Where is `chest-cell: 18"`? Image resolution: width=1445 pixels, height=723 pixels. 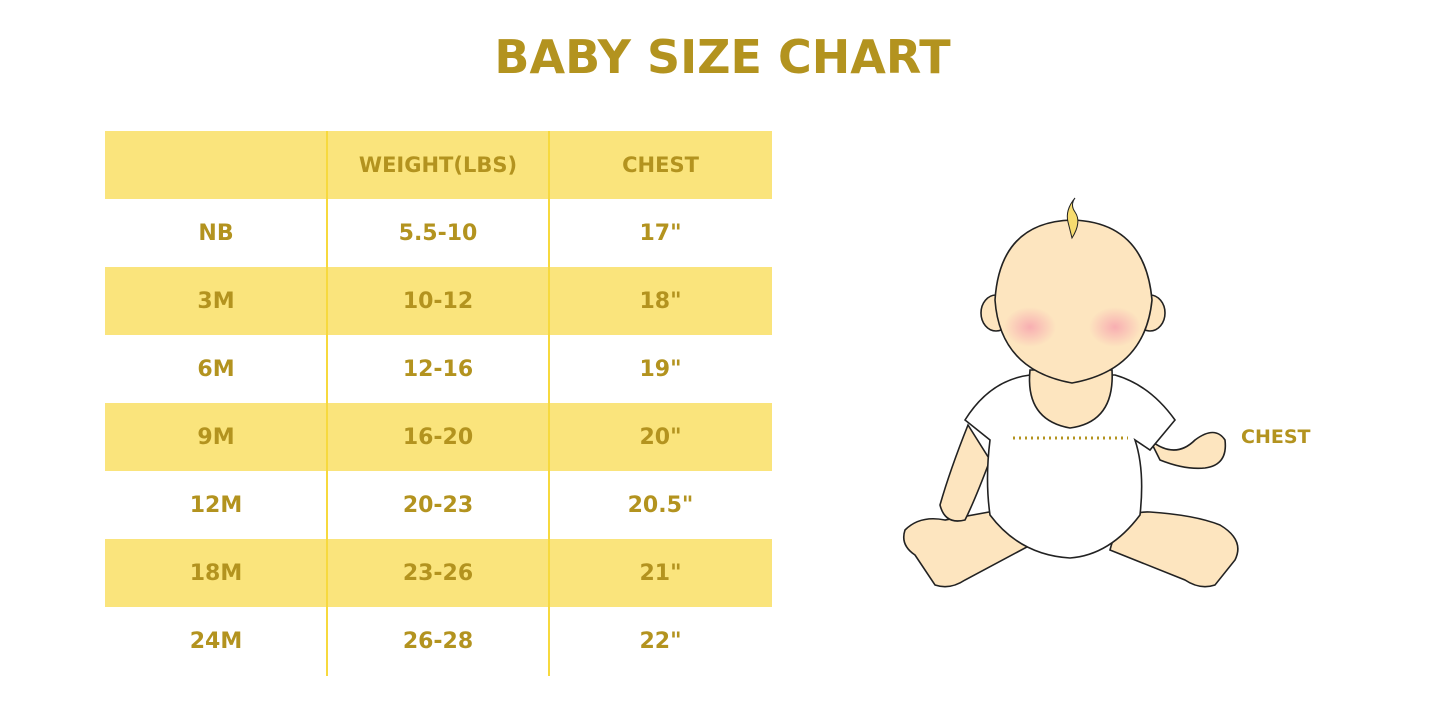 chest-cell: 18" is located at coordinates (660, 301).